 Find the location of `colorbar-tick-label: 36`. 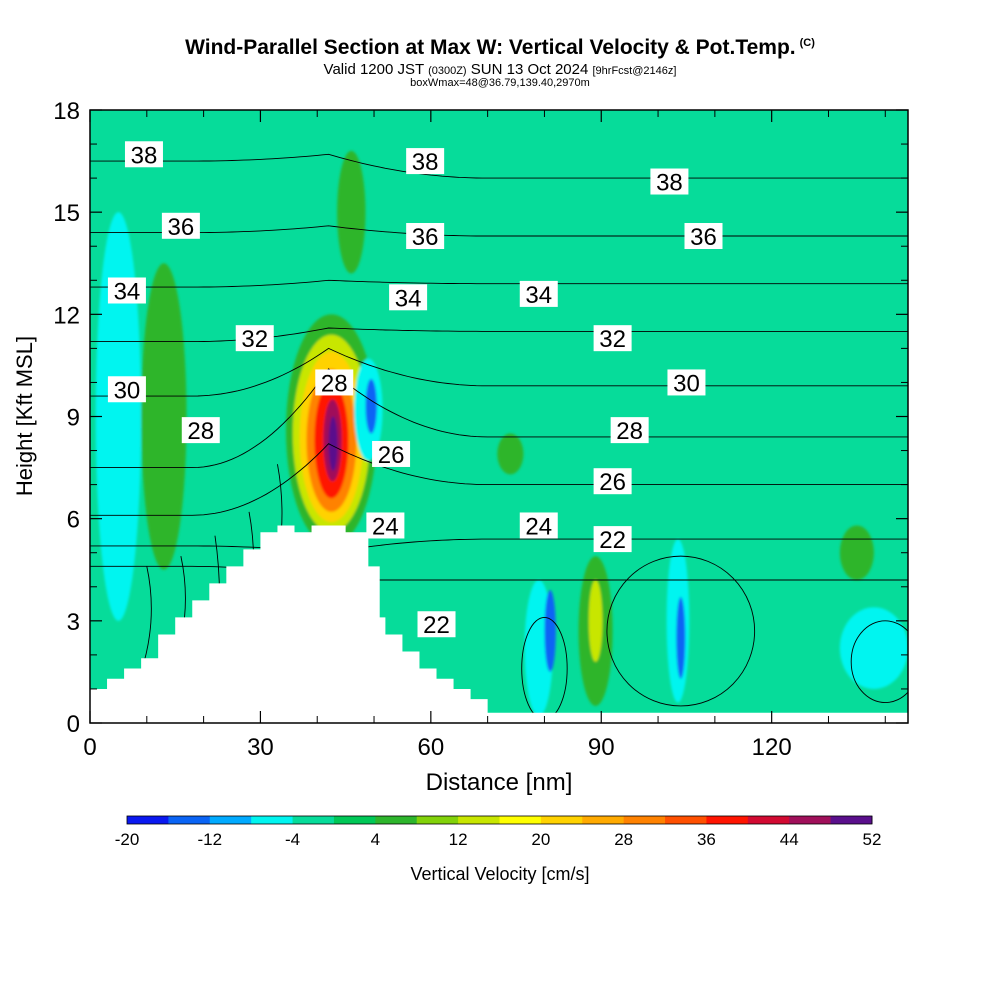

colorbar-tick-label: 36 is located at coordinates (706, 839).